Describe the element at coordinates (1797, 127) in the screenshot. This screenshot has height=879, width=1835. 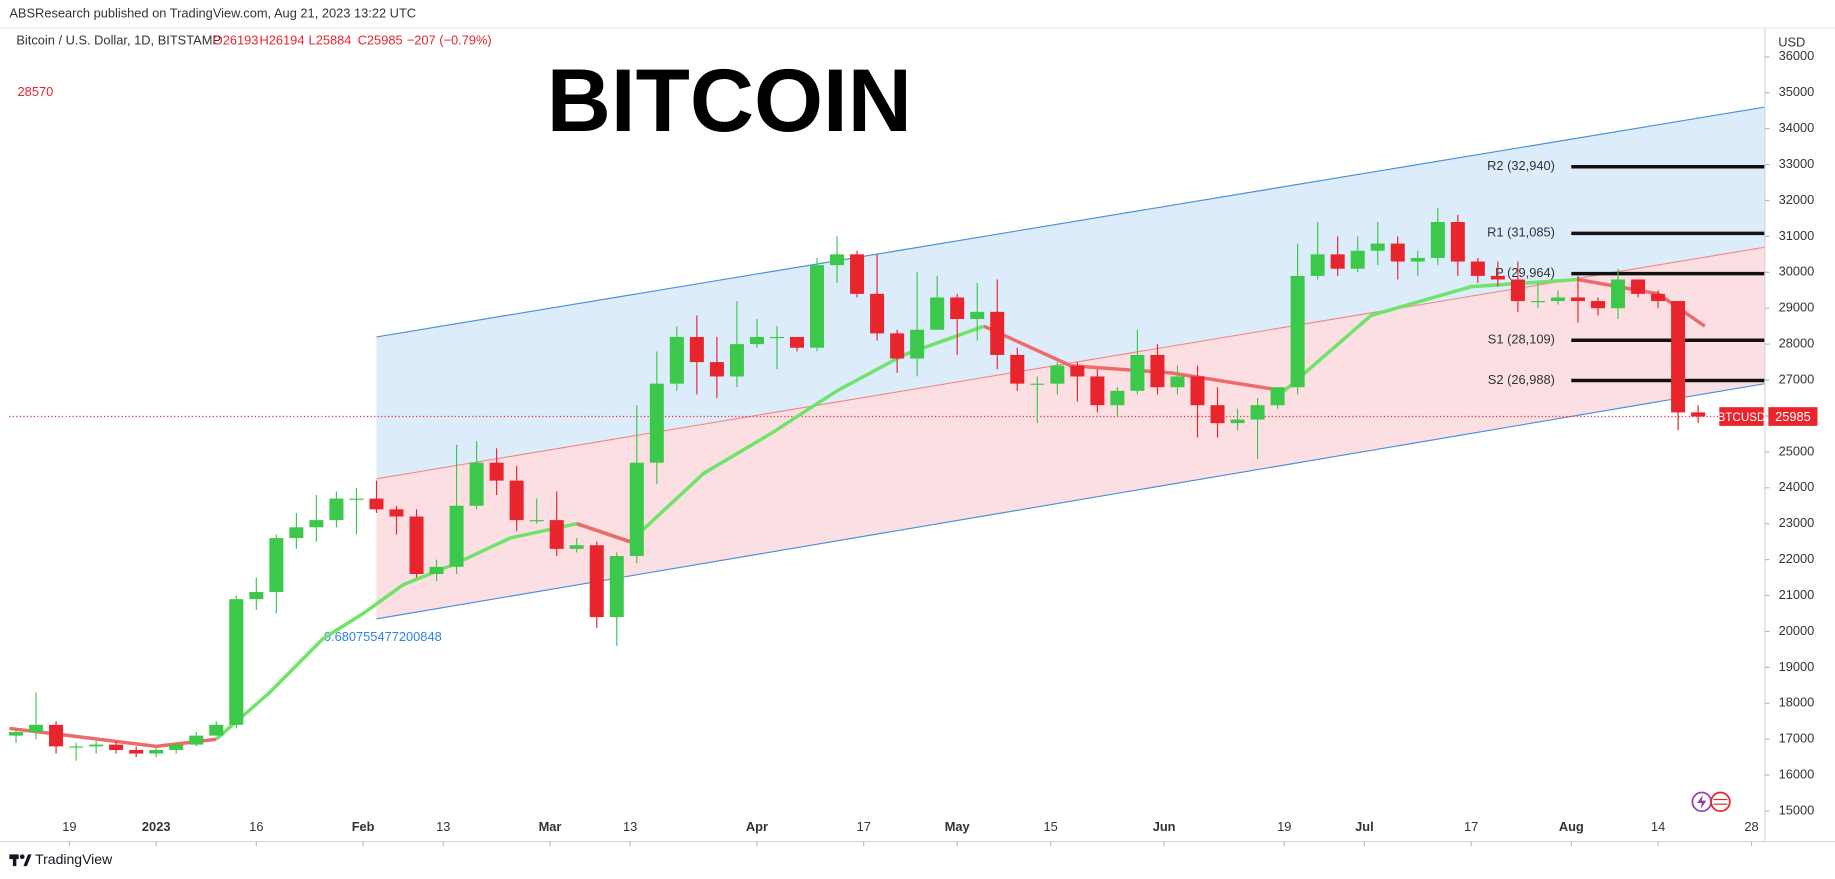
I see `y-tick-label: 34000` at that location.